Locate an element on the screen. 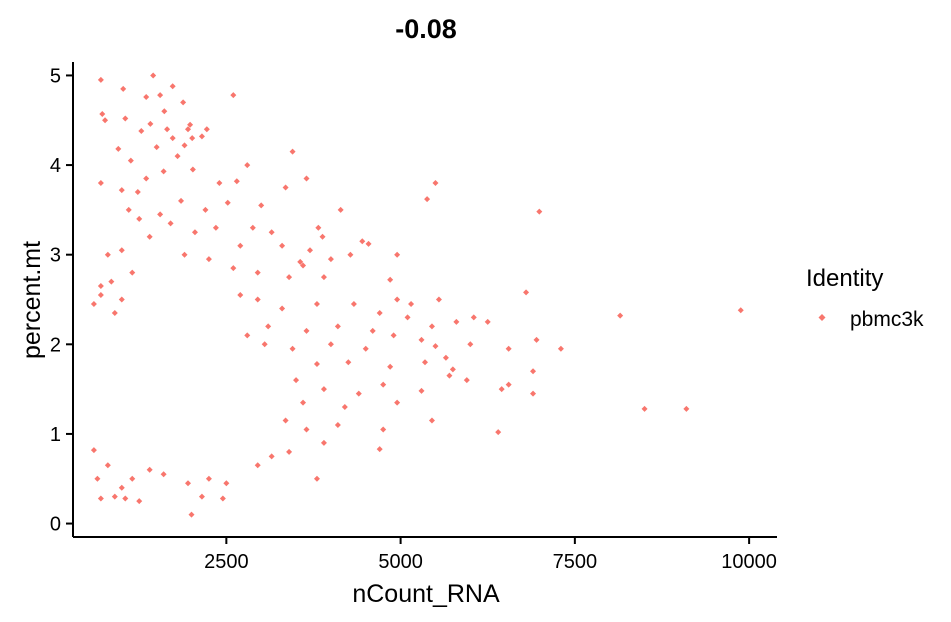 Image resolution: width=951 pixels, height=622 pixels. legend-title: Identity is located at coordinates (844, 278).